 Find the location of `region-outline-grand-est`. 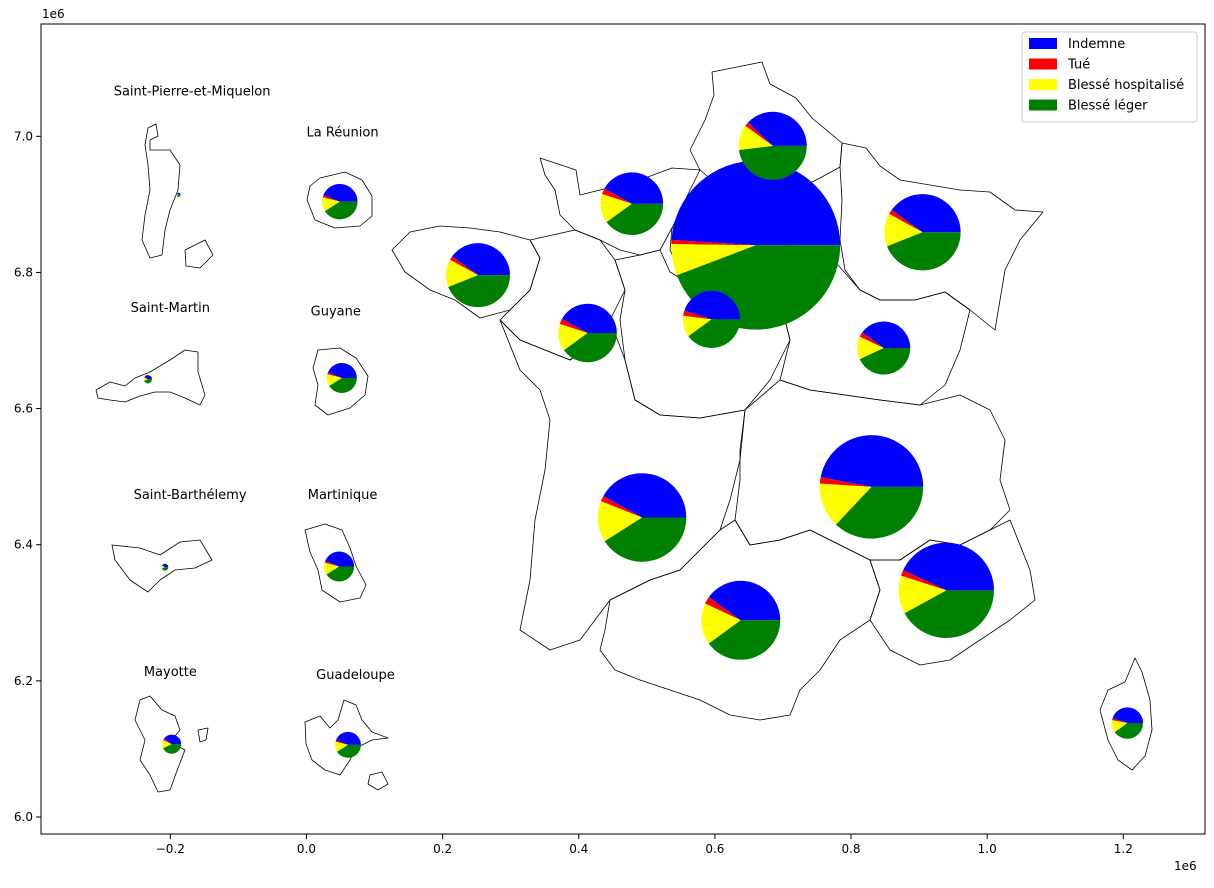

region-outline-grand-est is located at coordinates (941, 236).